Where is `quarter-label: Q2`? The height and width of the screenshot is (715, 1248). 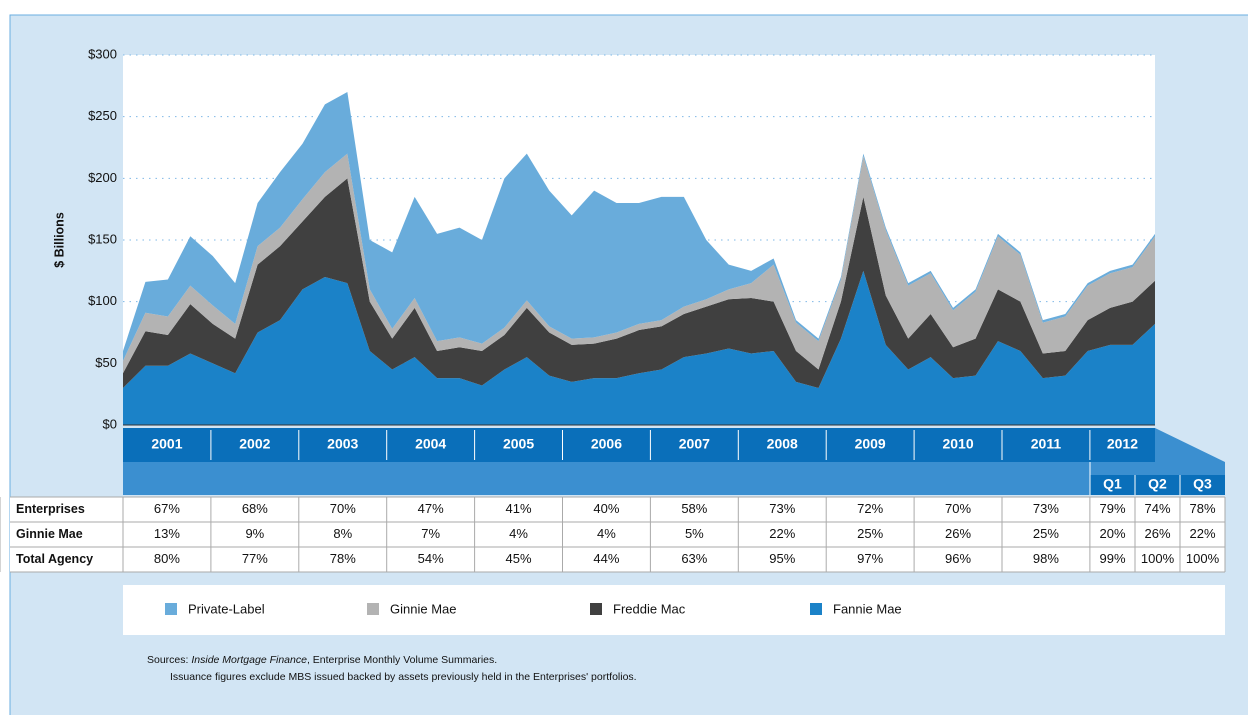 quarter-label: Q2 is located at coordinates (1157, 484).